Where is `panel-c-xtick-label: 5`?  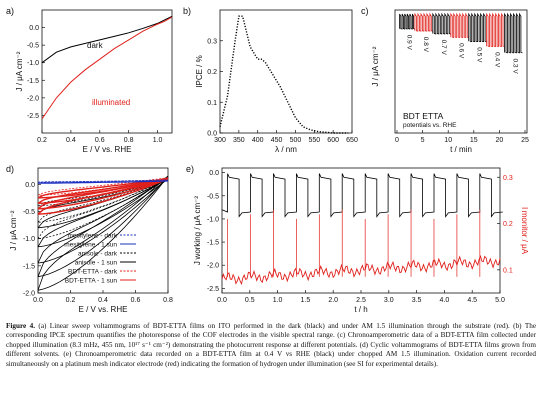 panel-c-xtick-label: 5 is located at coordinates (423, 140).